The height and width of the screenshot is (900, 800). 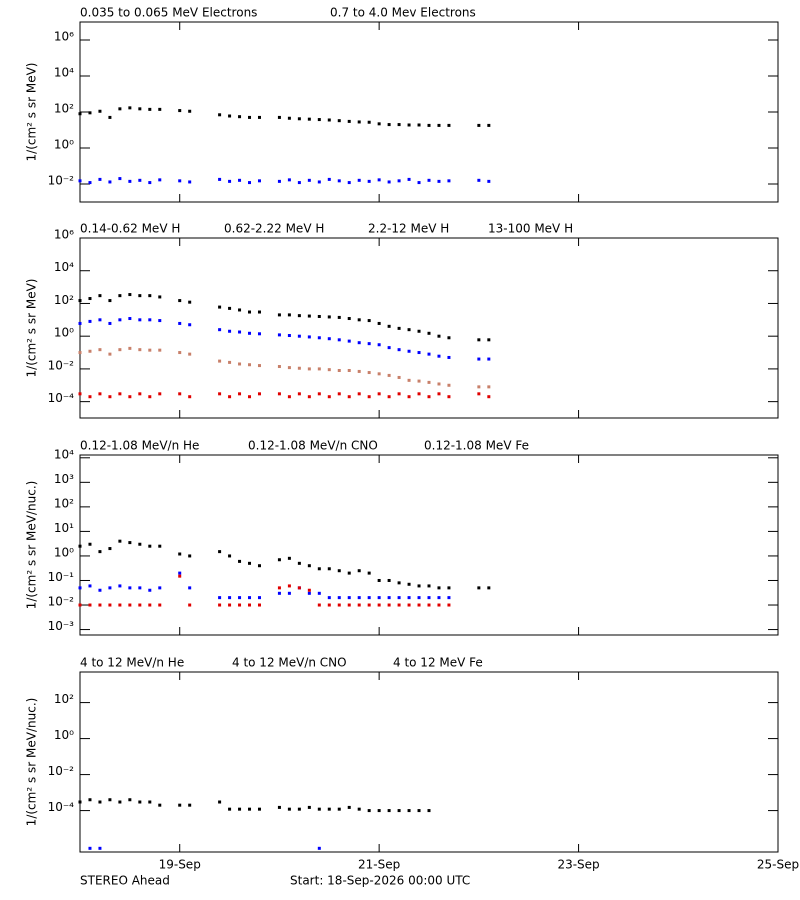 I want to click on spacecraft-label: STEREO Ahead, so click(x=125, y=881).